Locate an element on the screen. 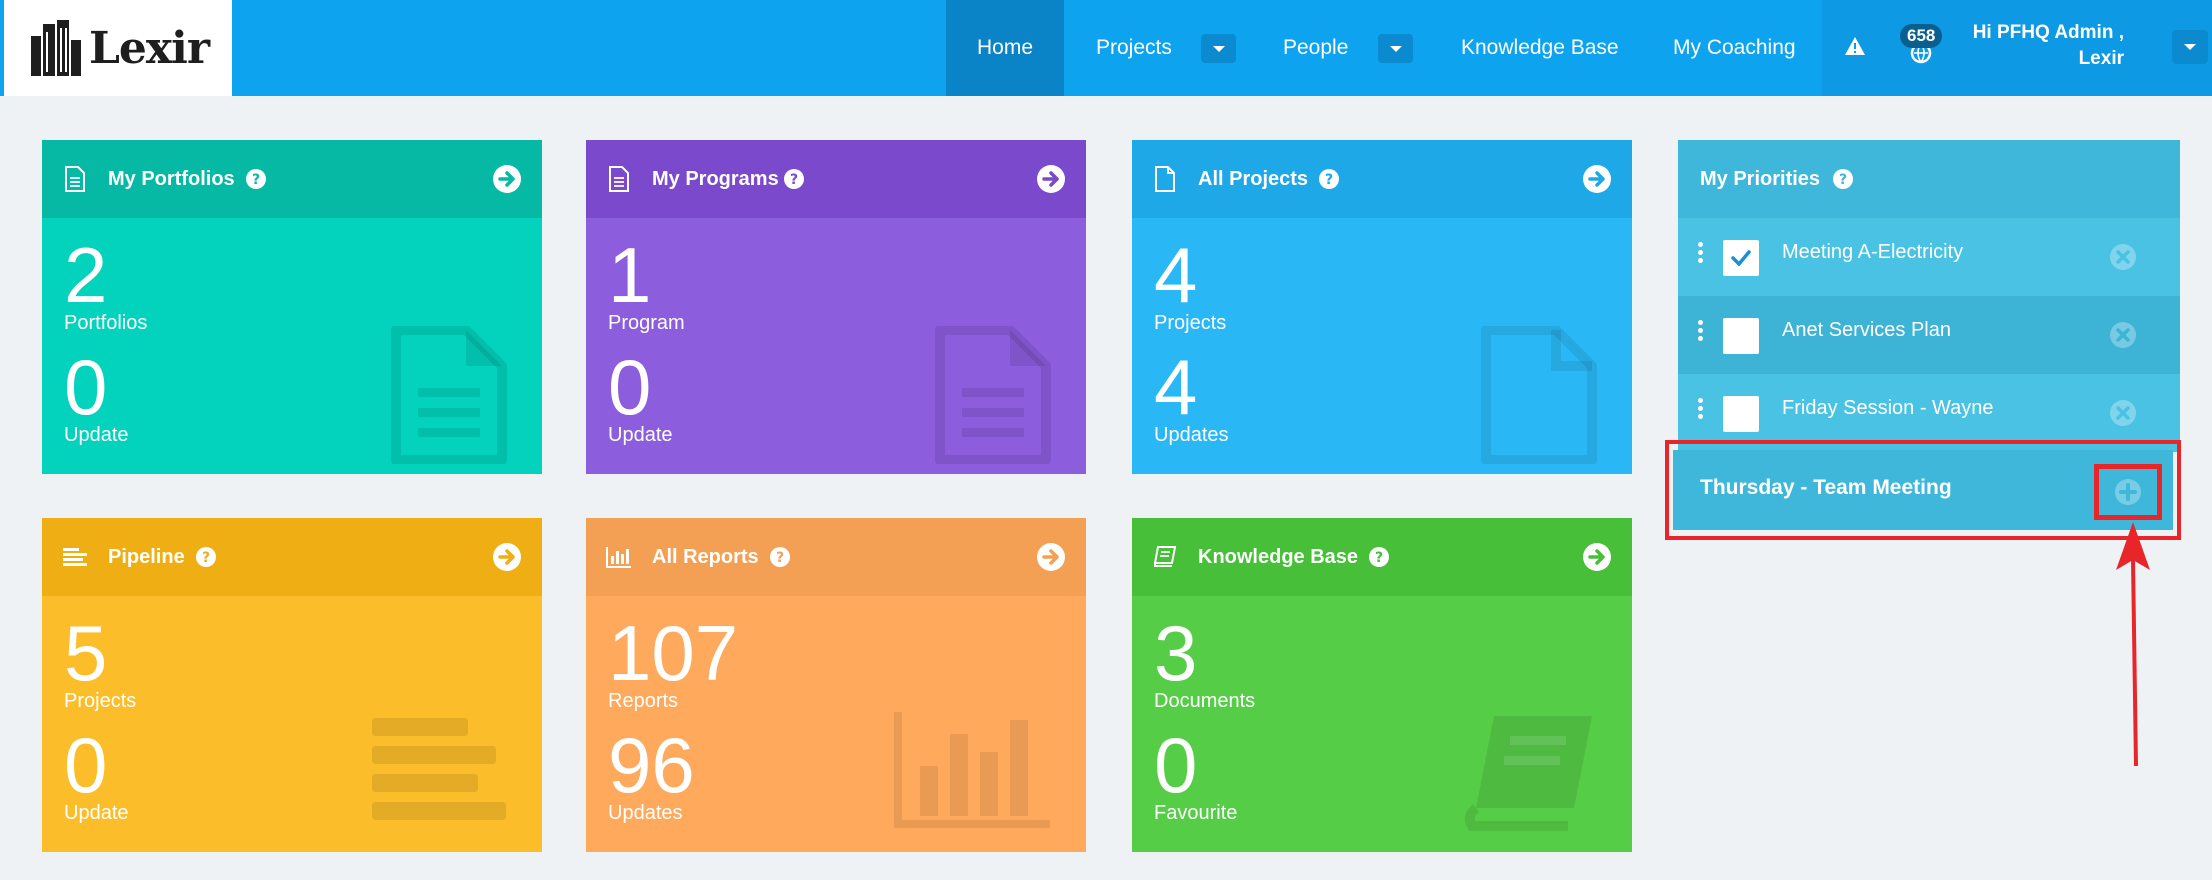  stat-label: Portfolios is located at coordinates (106, 323).